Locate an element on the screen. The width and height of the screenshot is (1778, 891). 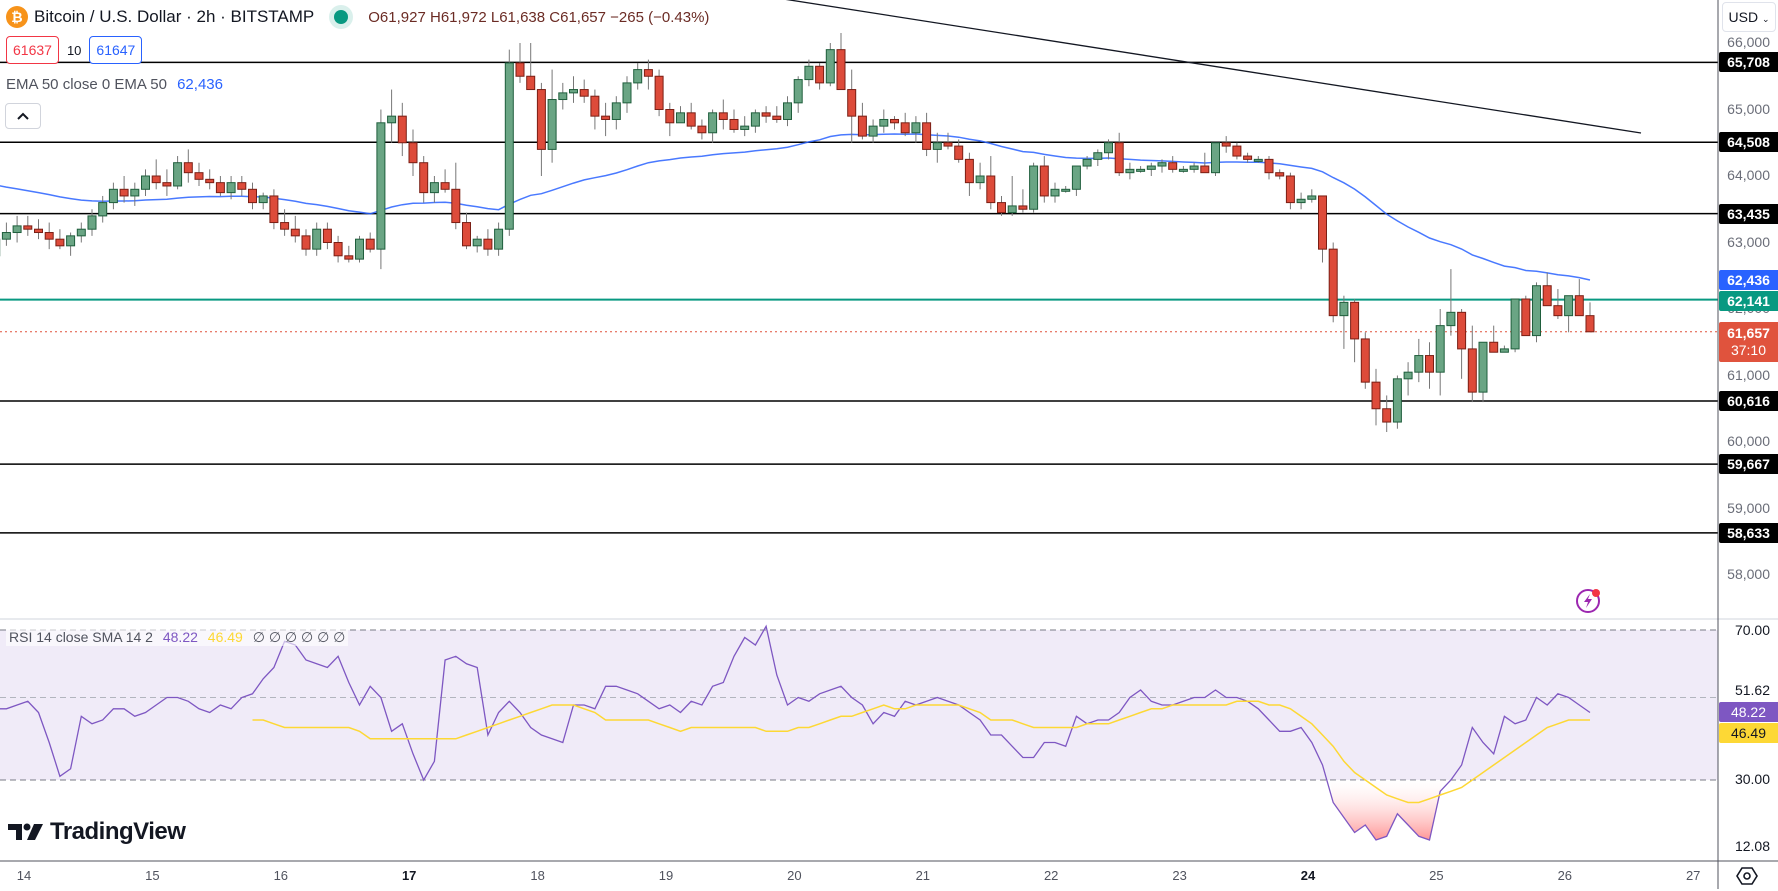
descending-trendline is located at coordinates (1066, 67).